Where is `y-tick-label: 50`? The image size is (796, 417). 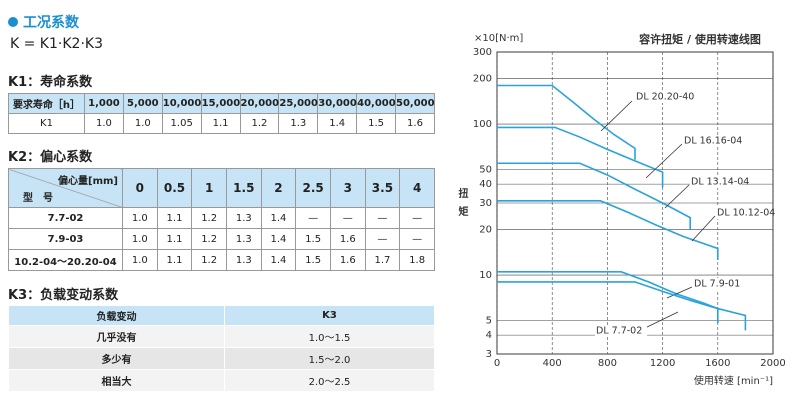
y-tick-label: 50 is located at coordinates (485, 170).